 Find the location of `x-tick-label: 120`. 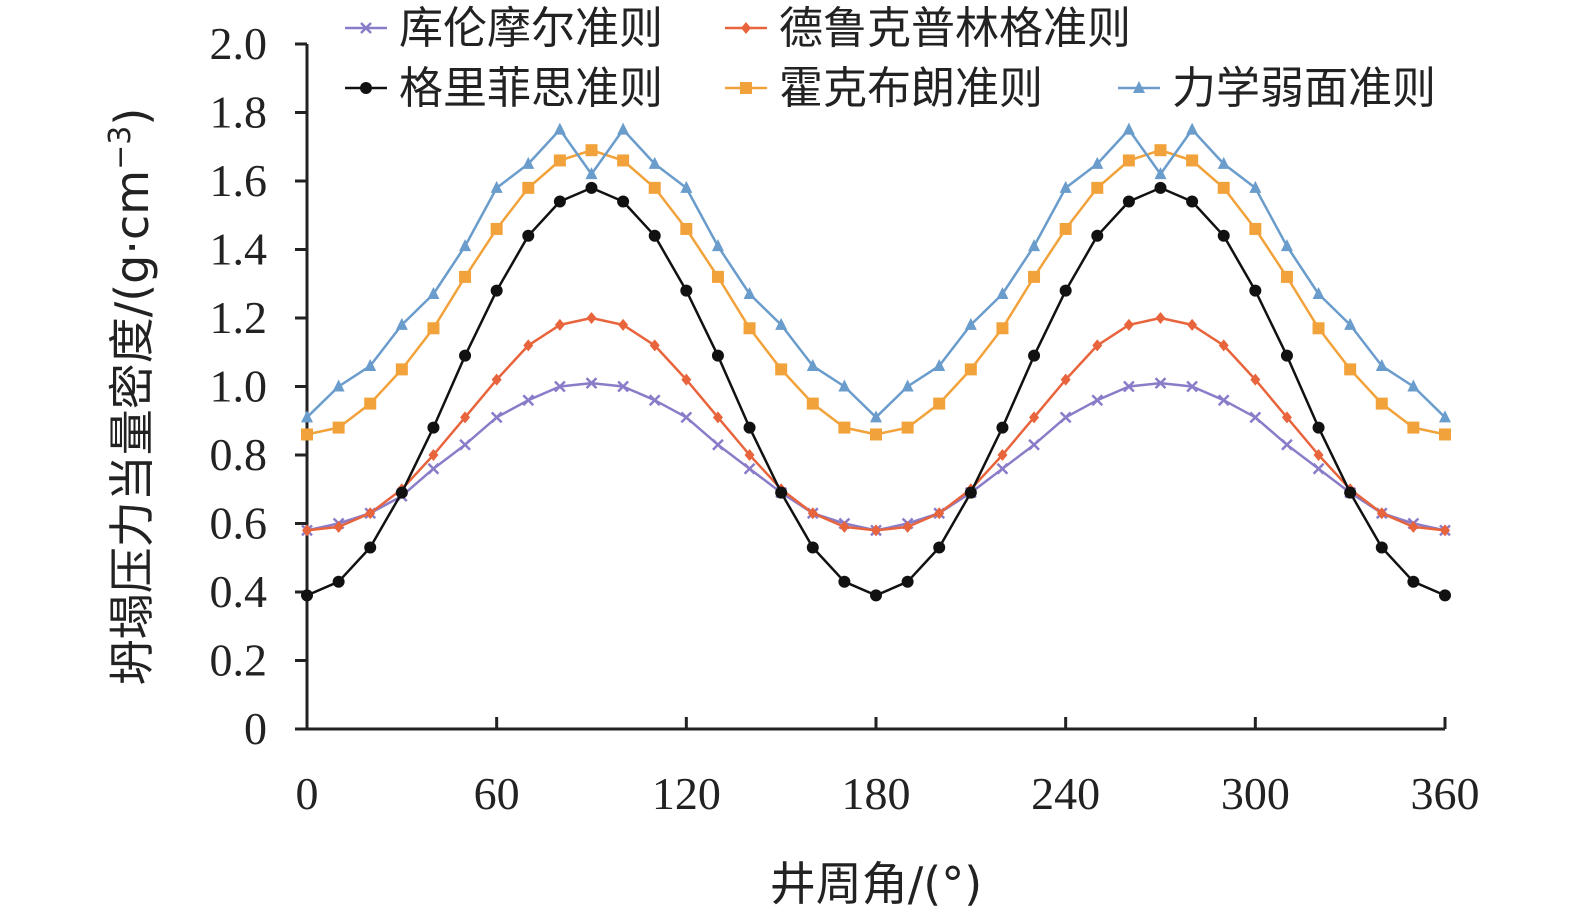

x-tick-label: 120 is located at coordinates (686, 793).